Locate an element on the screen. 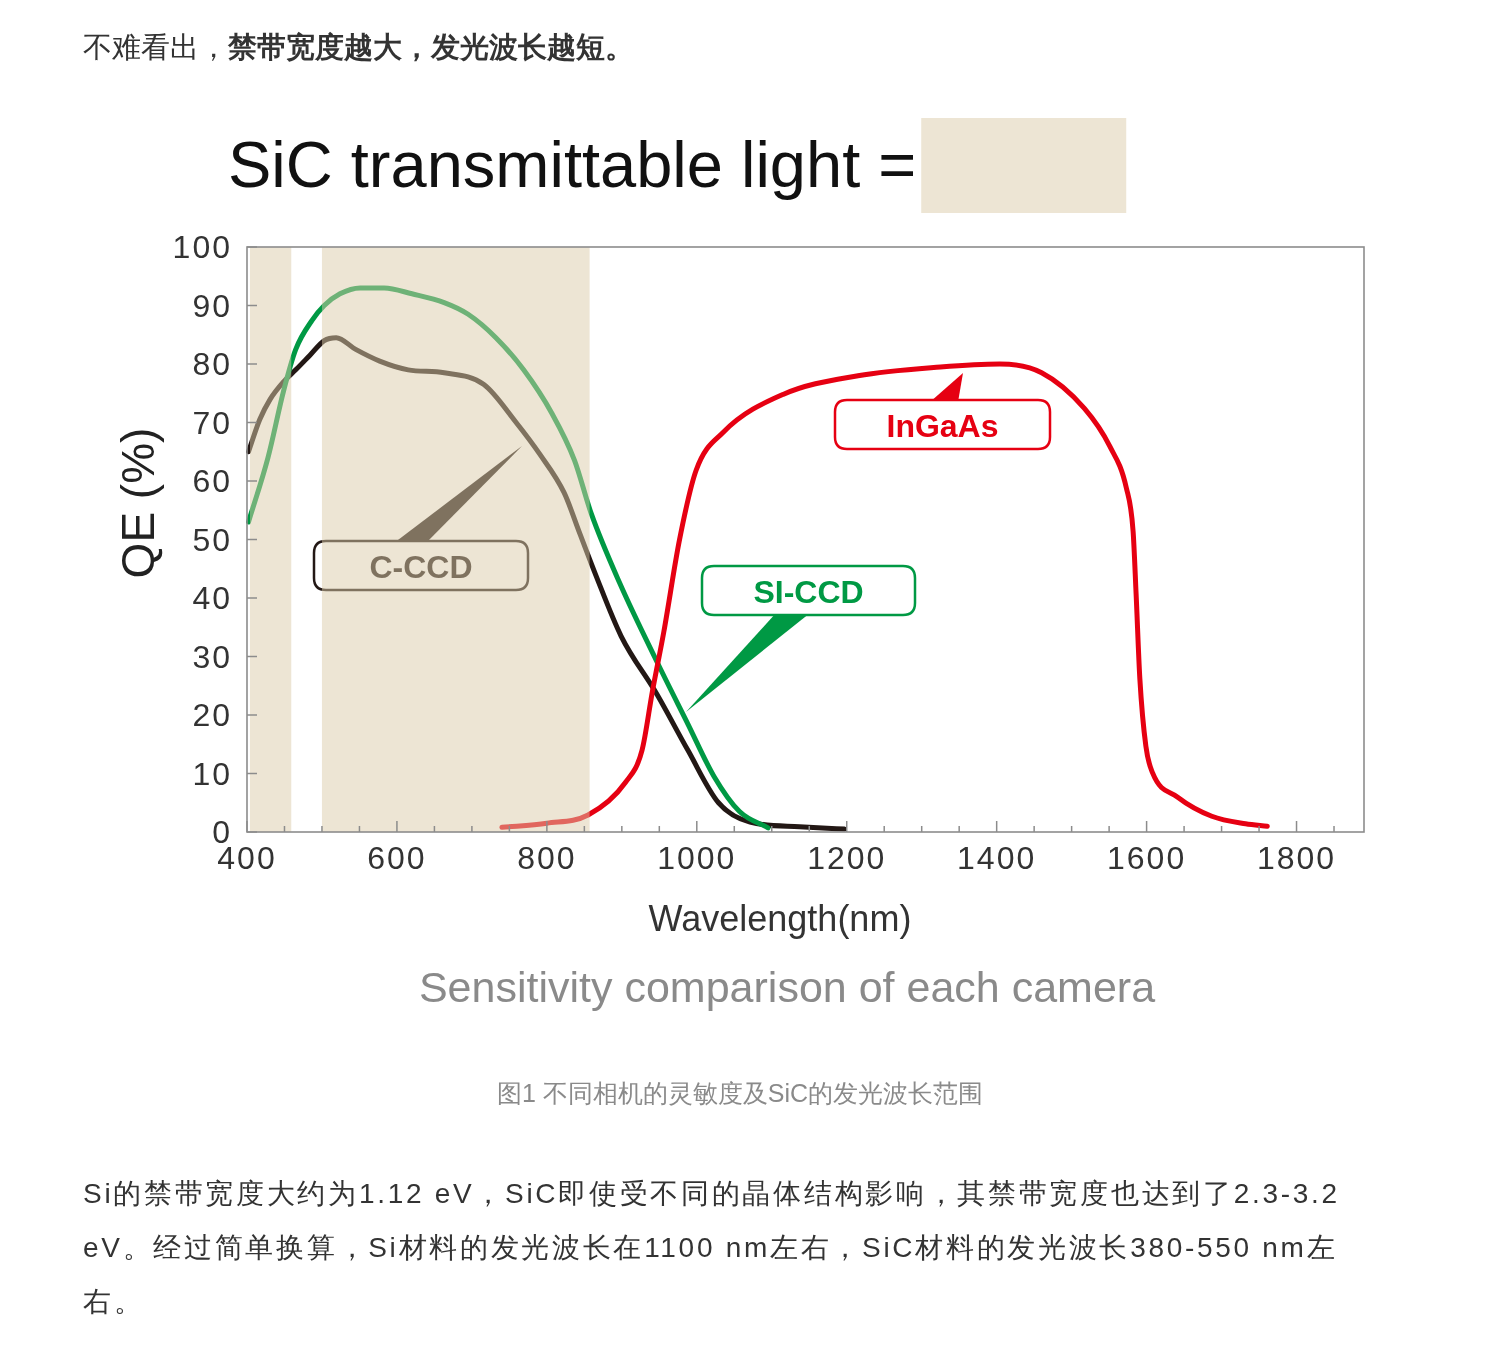 The image size is (1499, 1365). x-tick-label: 1400 is located at coordinates (997, 858).